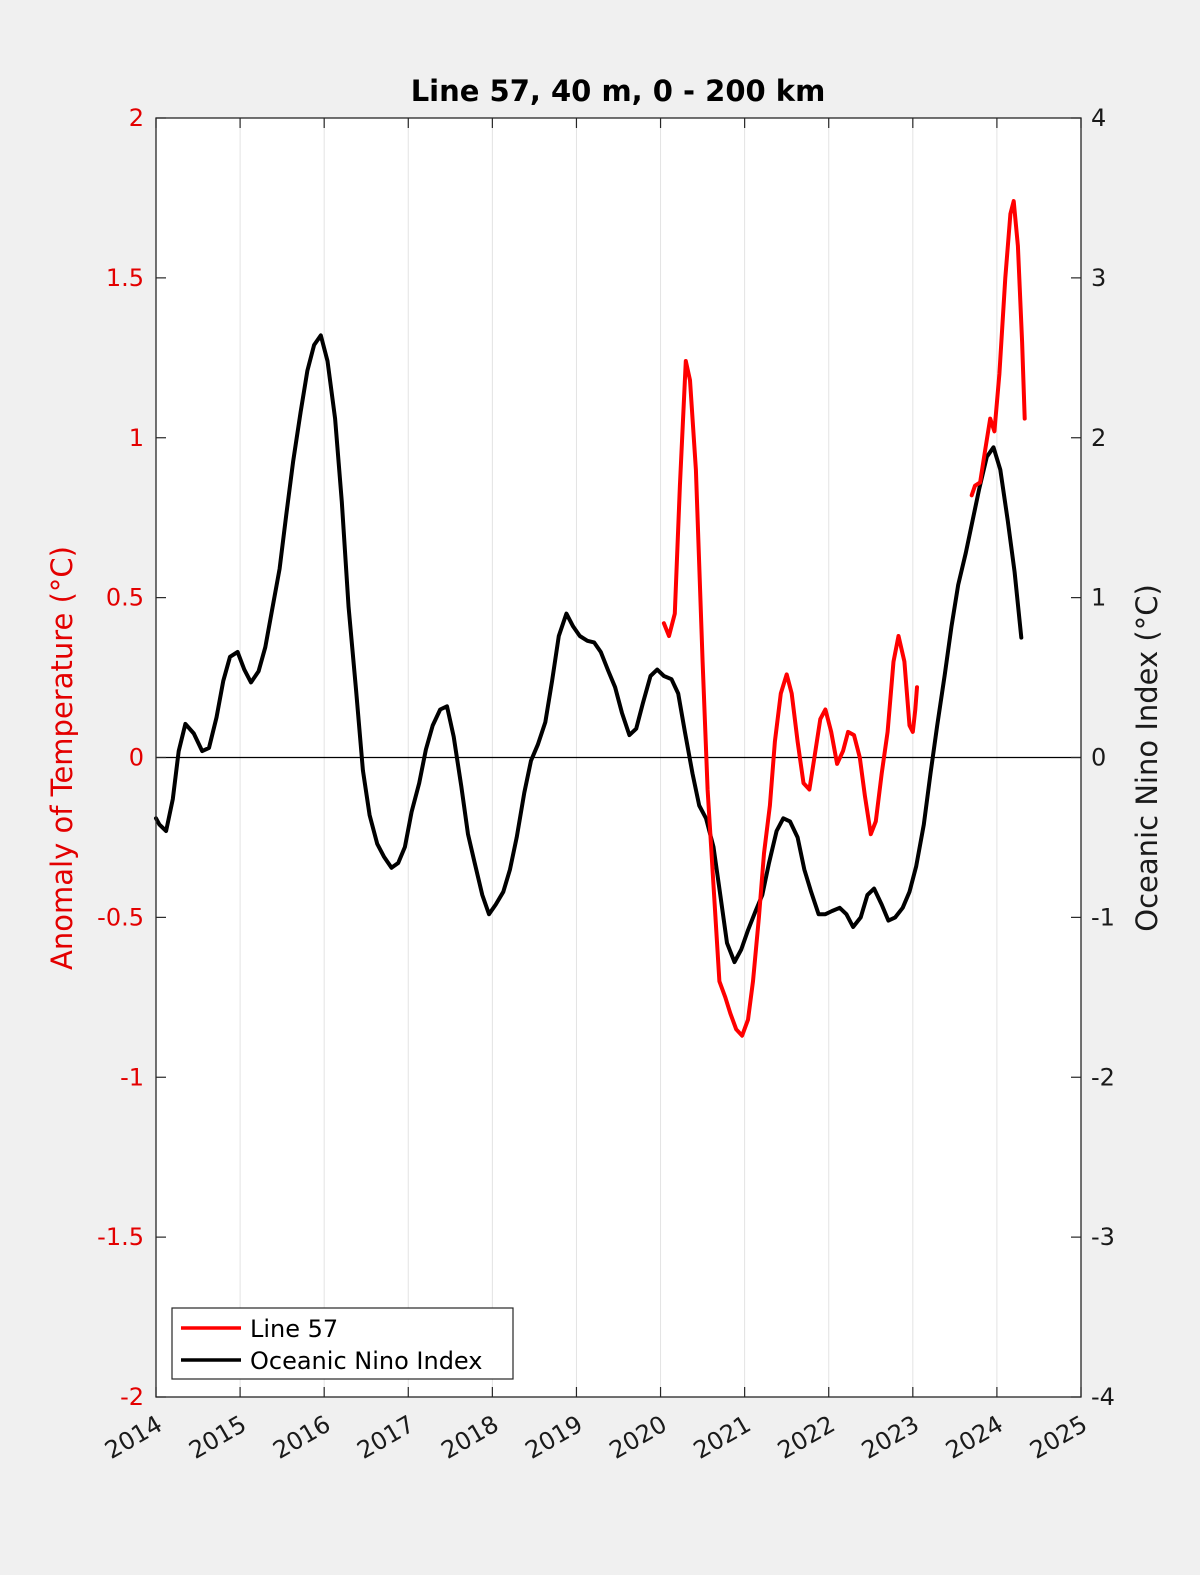  I want to click on legend-box, so click(342, 1343).